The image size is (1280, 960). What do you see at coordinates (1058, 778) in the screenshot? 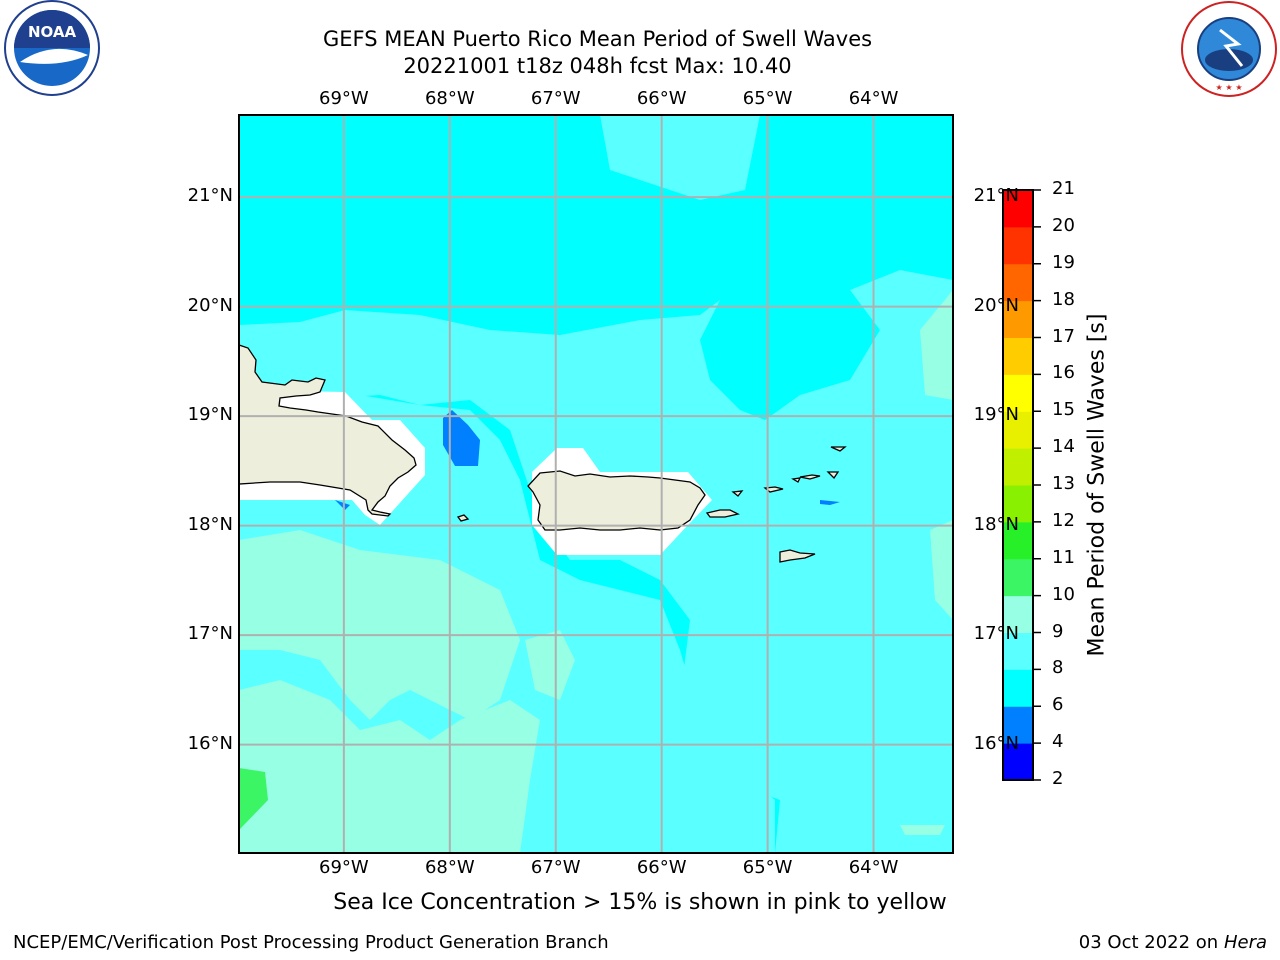
I see `colorbar-tick-label: 2` at bounding box center [1058, 778].